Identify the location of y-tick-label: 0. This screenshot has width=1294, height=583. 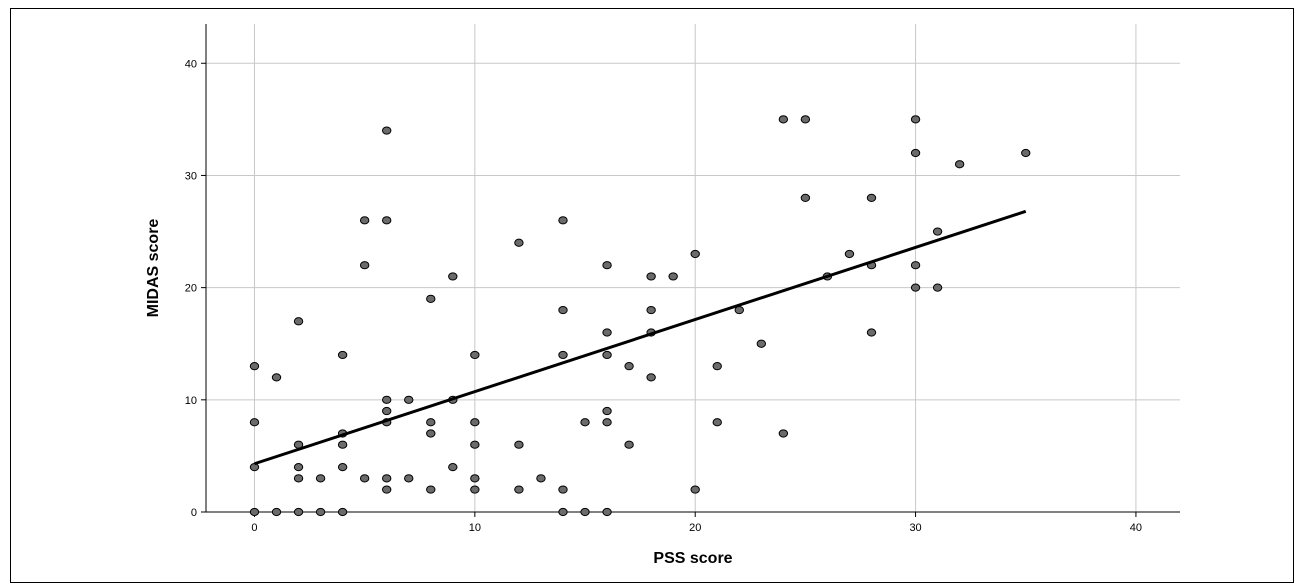
(194, 513).